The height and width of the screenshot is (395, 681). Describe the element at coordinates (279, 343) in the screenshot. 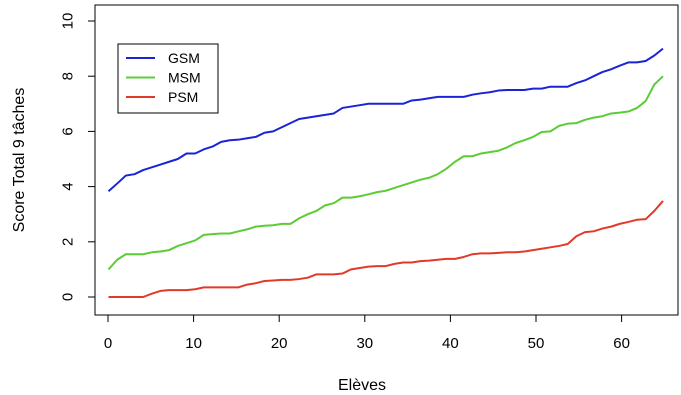

I see `x-tick-label: 20` at that location.